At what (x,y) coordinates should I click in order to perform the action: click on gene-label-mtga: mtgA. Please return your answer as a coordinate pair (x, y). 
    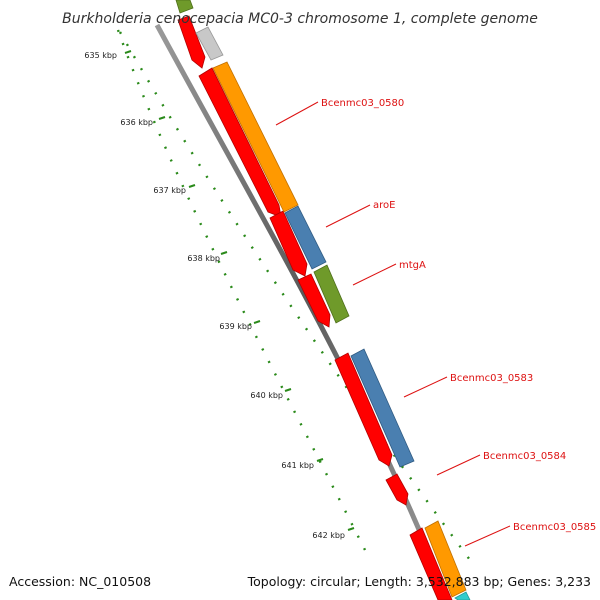
    Looking at the image, I should click on (412, 265).